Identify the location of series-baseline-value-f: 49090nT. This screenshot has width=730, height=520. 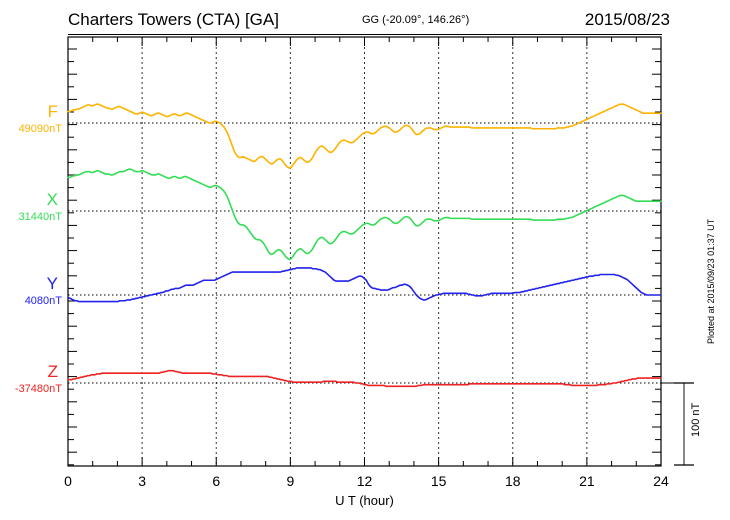
(41, 129).